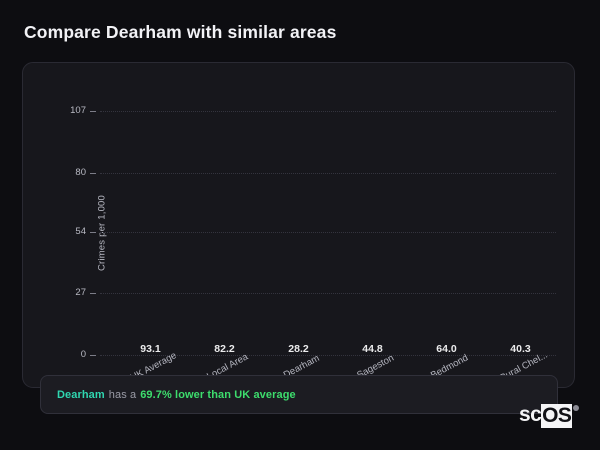 This screenshot has width=600, height=450. What do you see at coordinates (80, 231) in the screenshot?
I see `y-tick-label-54: 54` at bounding box center [80, 231].